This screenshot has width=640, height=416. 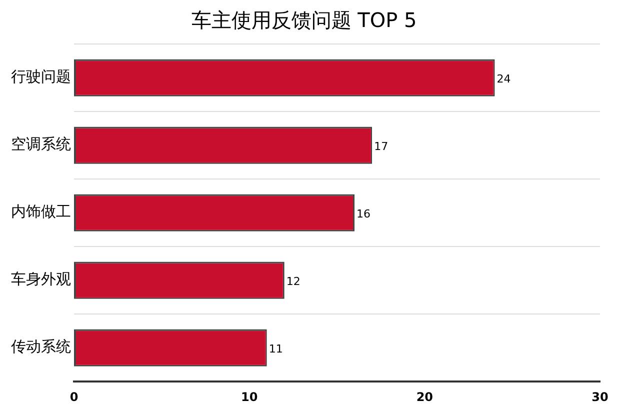 I want to click on y-tick-label: 传动系统, so click(x=41, y=347).